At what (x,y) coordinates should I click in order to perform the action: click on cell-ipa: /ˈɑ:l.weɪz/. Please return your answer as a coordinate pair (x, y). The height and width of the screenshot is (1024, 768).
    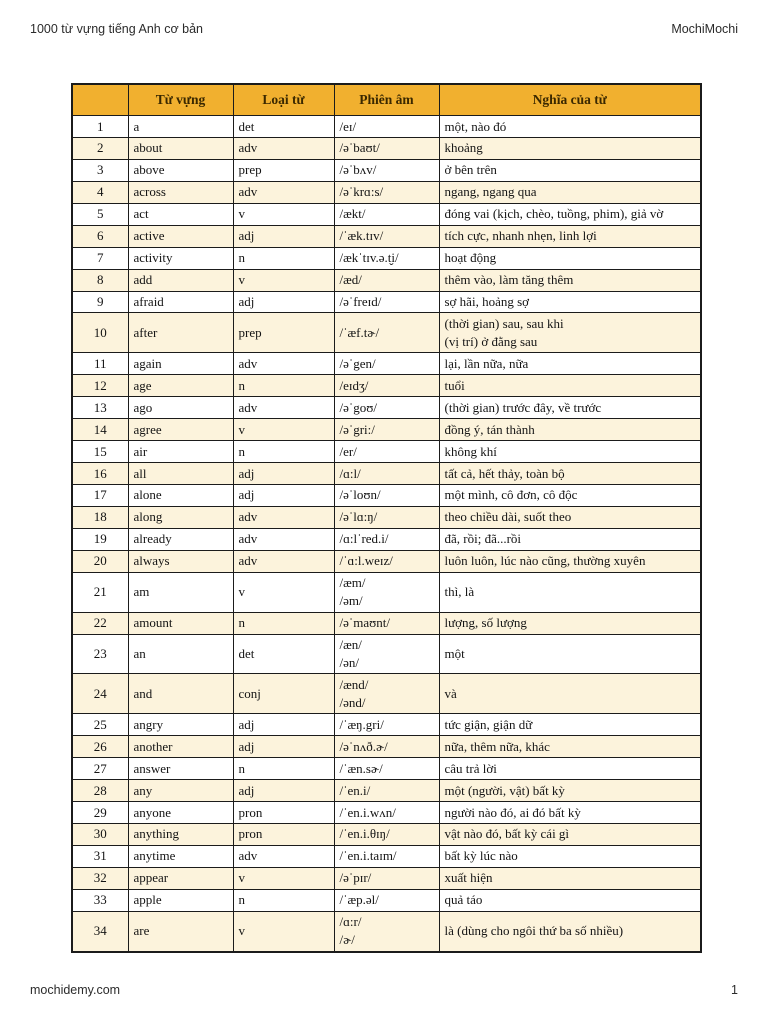
    Looking at the image, I should click on (386, 561).